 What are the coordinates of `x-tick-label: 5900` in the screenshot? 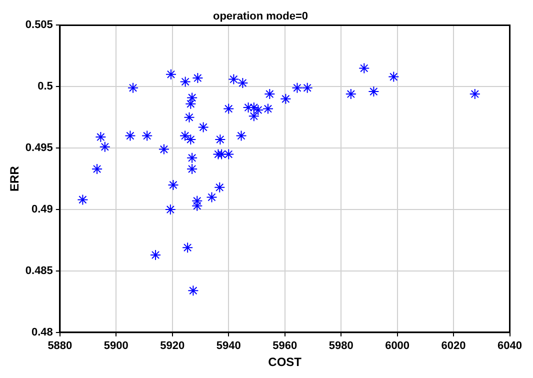 It's located at (116, 346).